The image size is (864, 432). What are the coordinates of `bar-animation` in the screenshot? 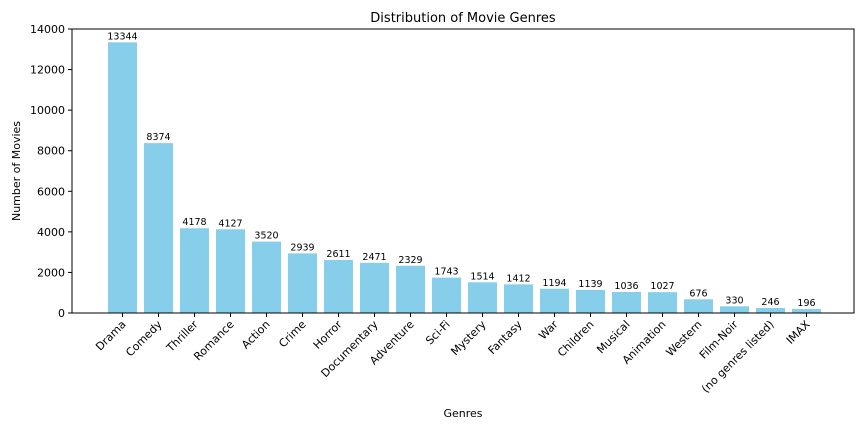 It's located at (662, 302).